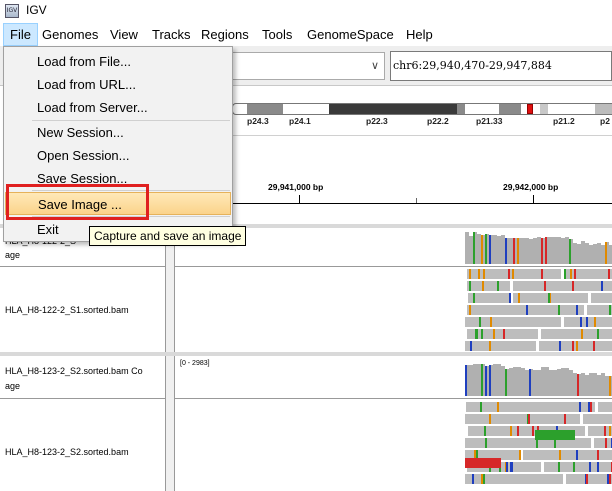 The image size is (612, 491). Describe the element at coordinates (131, 216) in the screenshot. I see `menu-separator` at that location.